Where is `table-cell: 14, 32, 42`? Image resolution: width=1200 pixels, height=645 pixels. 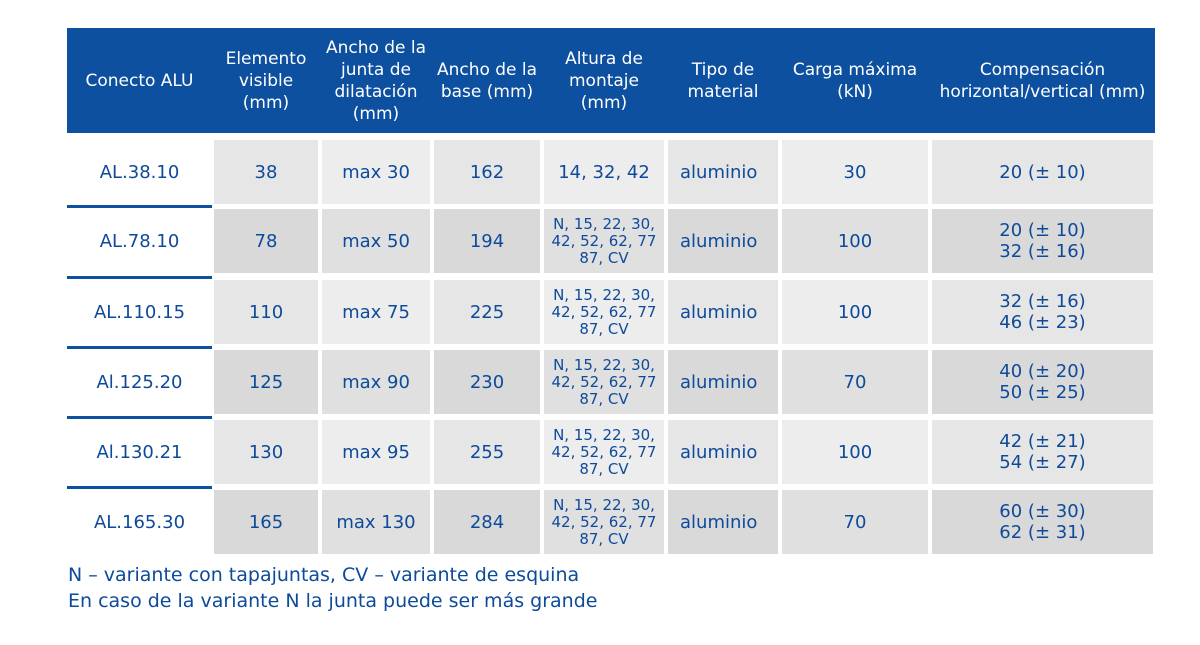
table-cell: 14, 32, 42 is located at coordinates (604, 172).